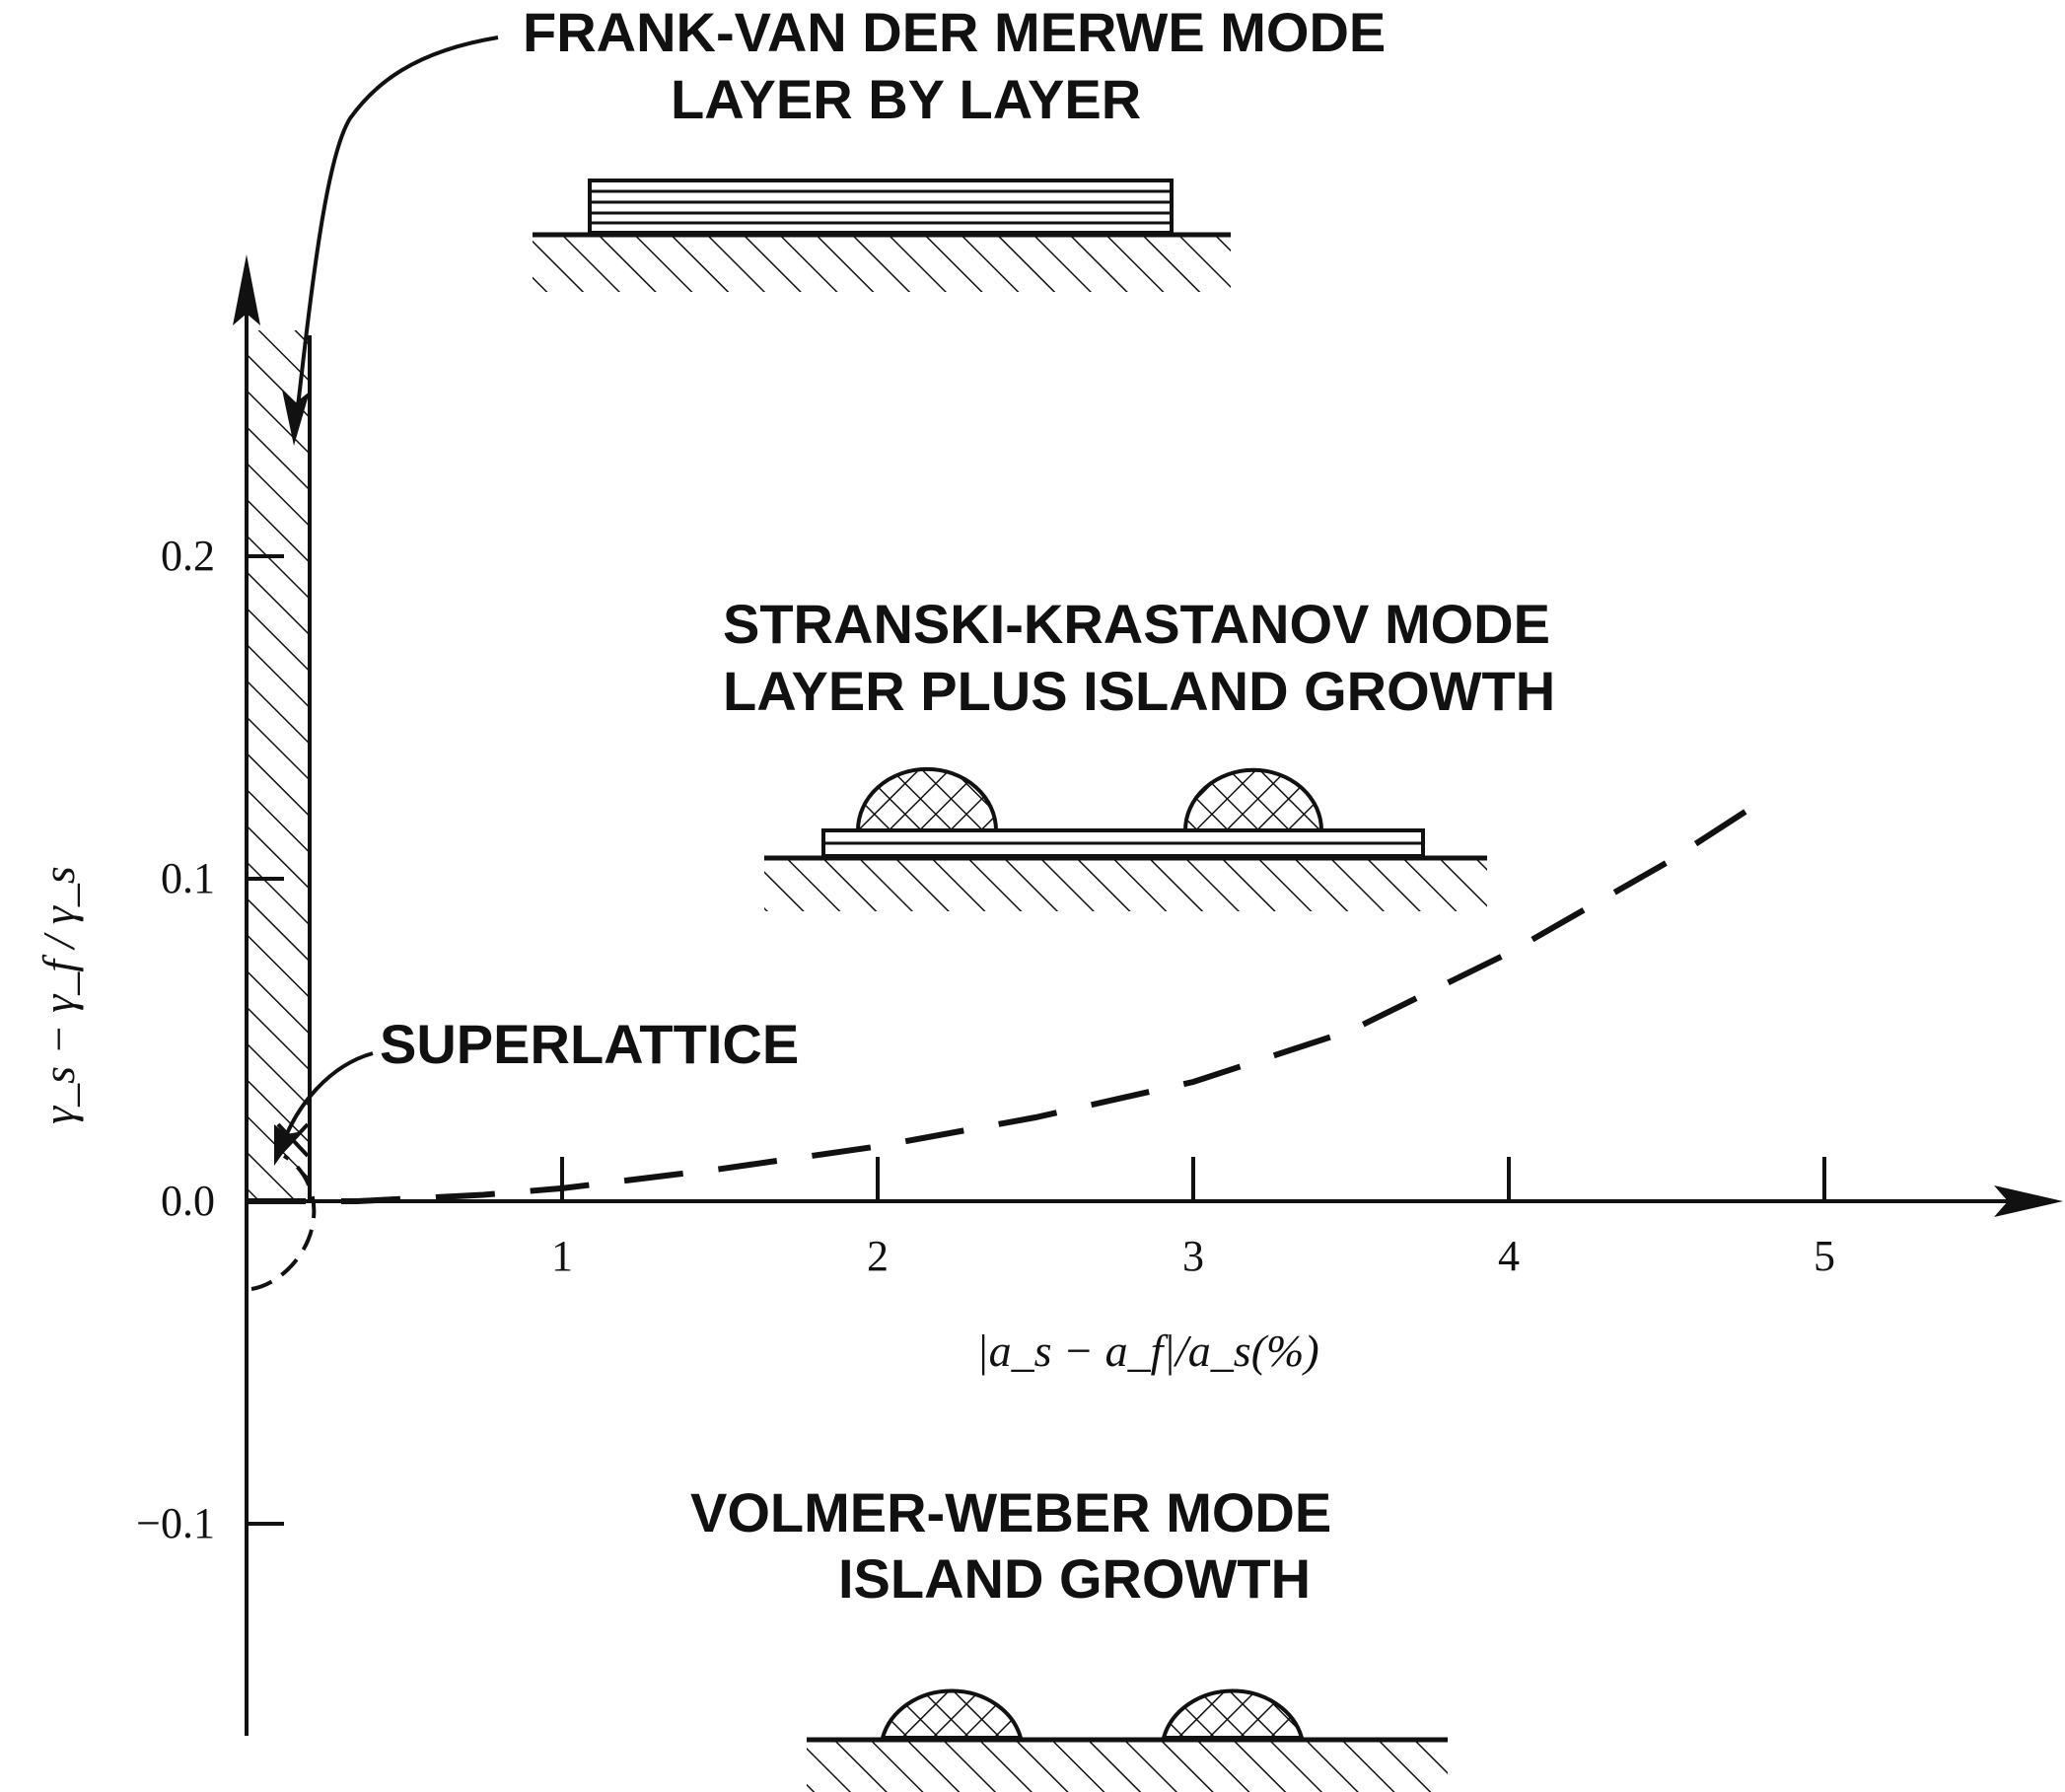 This screenshot has width=2065, height=1792. What do you see at coordinates (278, 766) in the screenshot?
I see `superlattice-band` at bounding box center [278, 766].